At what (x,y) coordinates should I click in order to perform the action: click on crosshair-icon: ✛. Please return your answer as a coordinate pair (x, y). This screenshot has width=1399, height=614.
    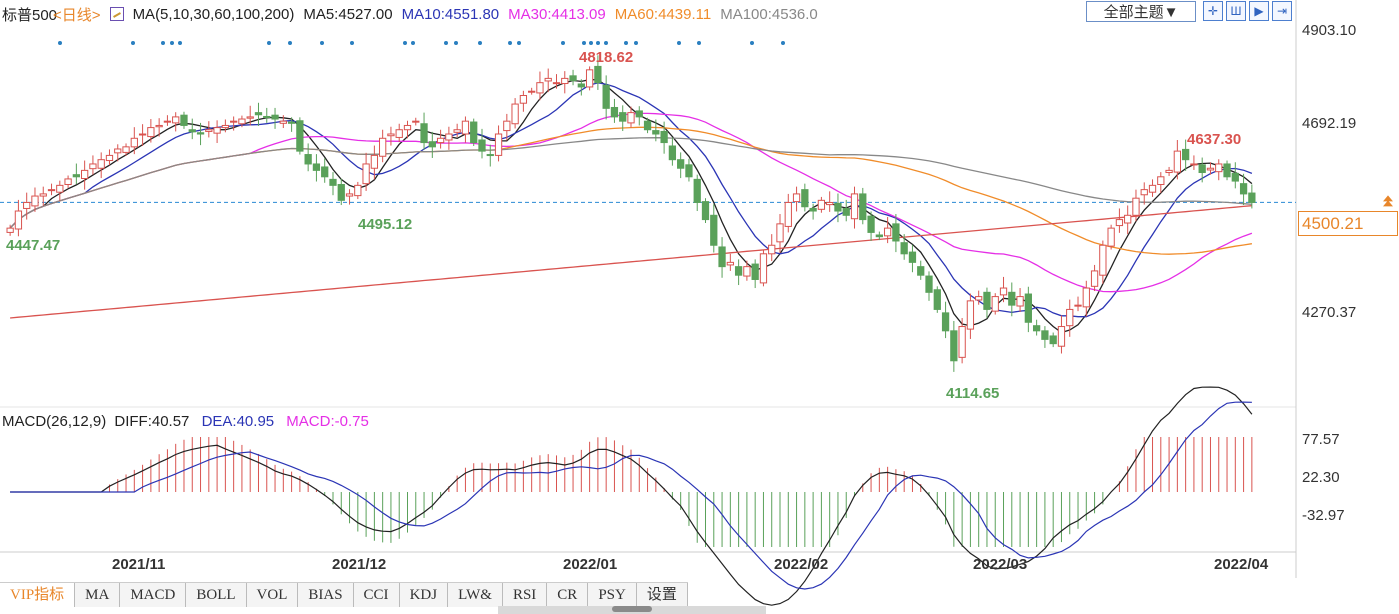
    Looking at the image, I should click on (1213, 11).